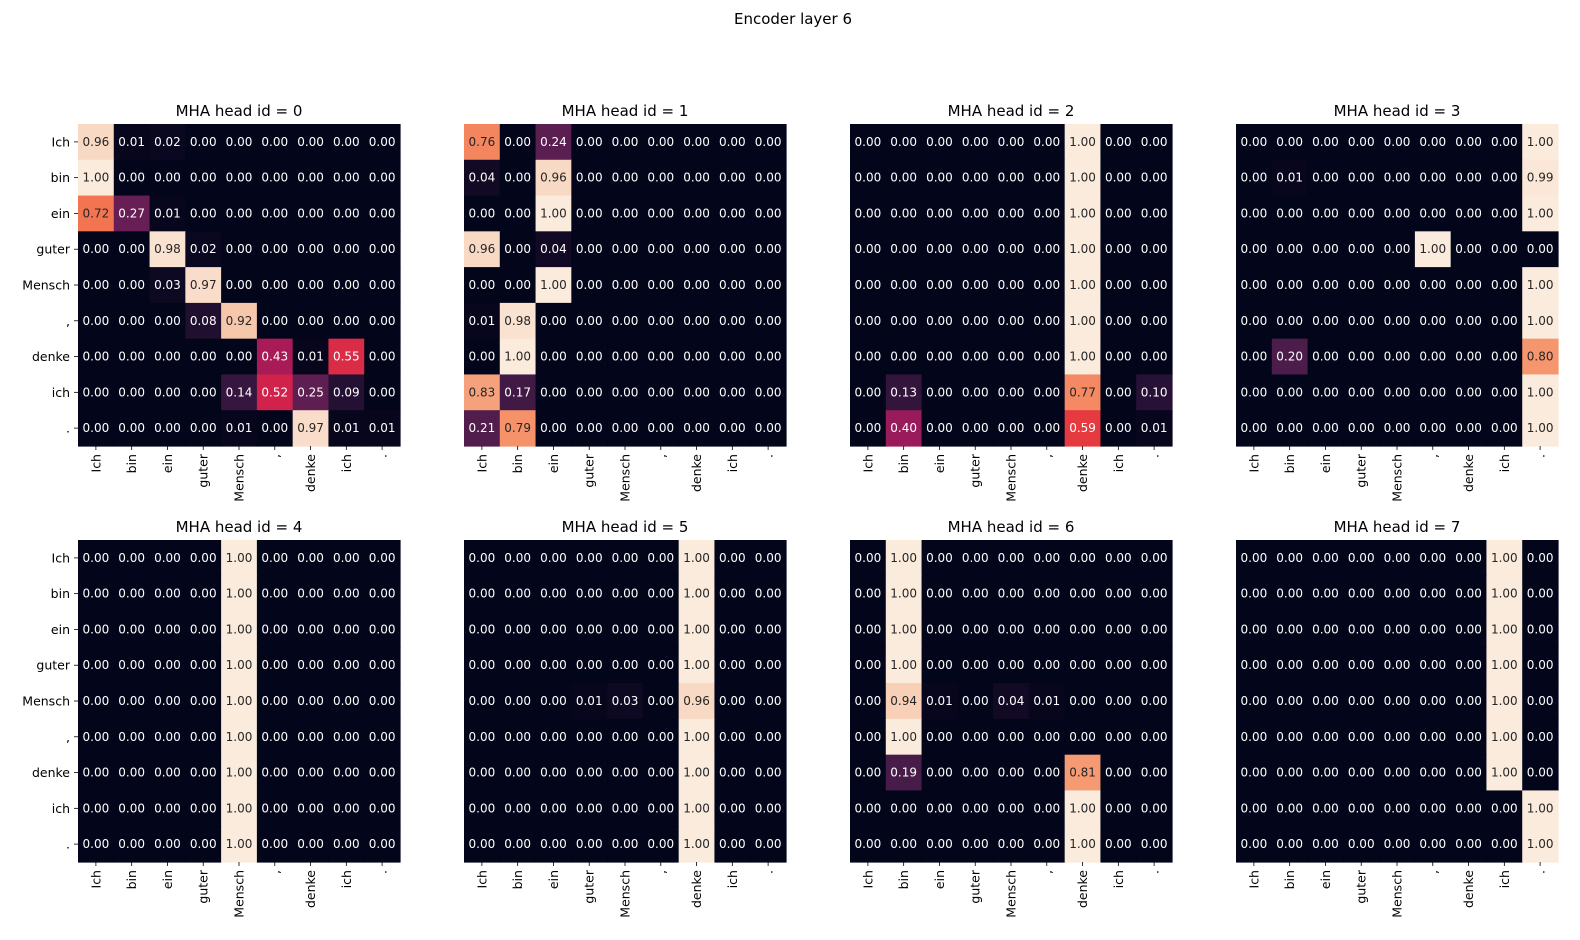  What do you see at coordinates (239, 894) in the screenshot?
I see `x-tick-label: Mensch` at bounding box center [239, 894].